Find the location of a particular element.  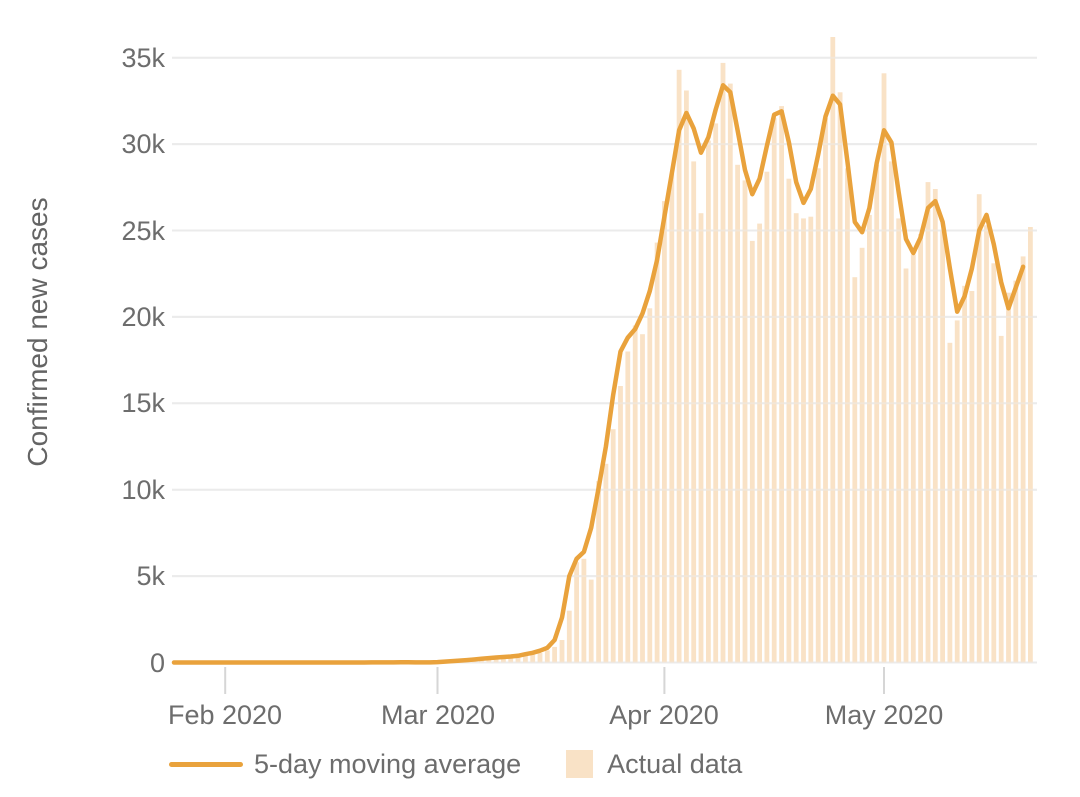

y-tick-label: 35k is located at coordinates (143, 58).